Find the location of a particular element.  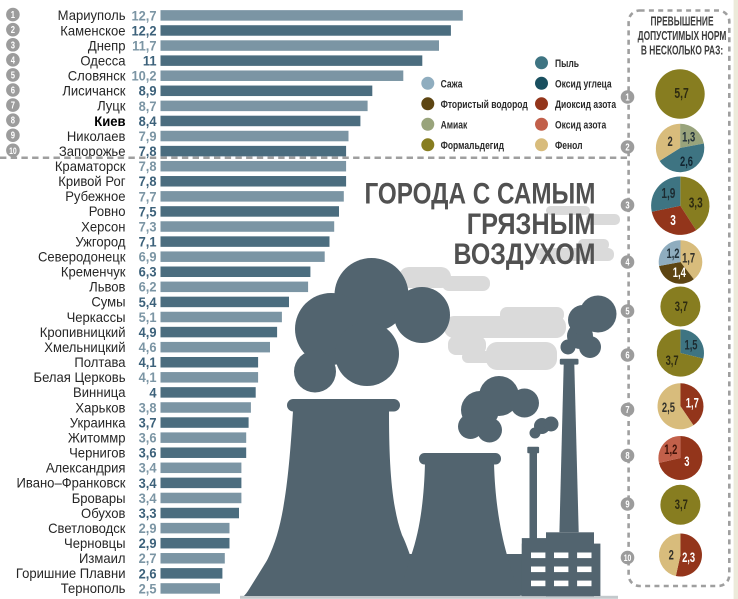

svg-text: 8,7 is located at coordinates (148, 106).